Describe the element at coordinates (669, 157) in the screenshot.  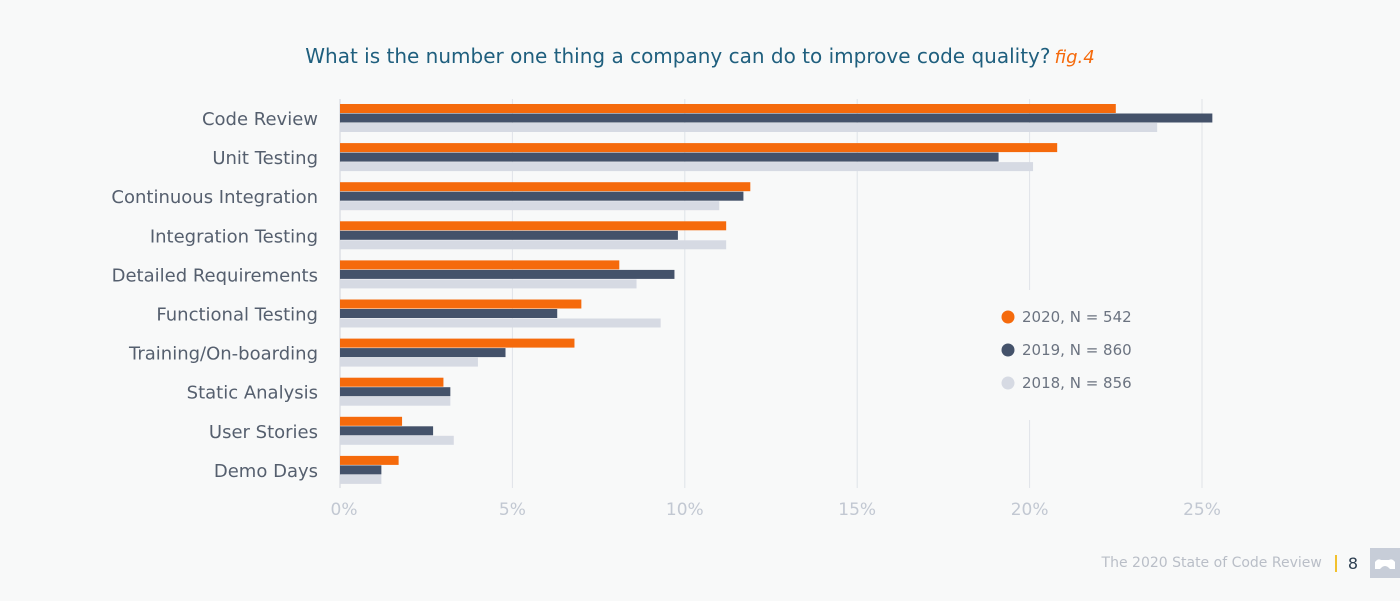
I see `bar-2019-unit-testing` at that location.